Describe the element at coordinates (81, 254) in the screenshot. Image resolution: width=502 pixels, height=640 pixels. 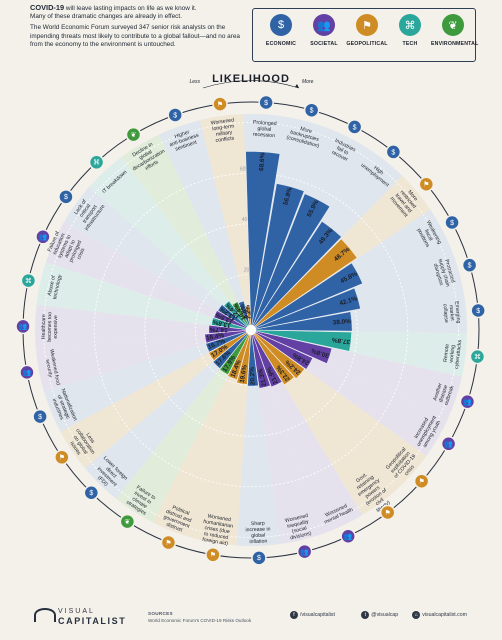
I see `category-label-line: crisis` at that location.